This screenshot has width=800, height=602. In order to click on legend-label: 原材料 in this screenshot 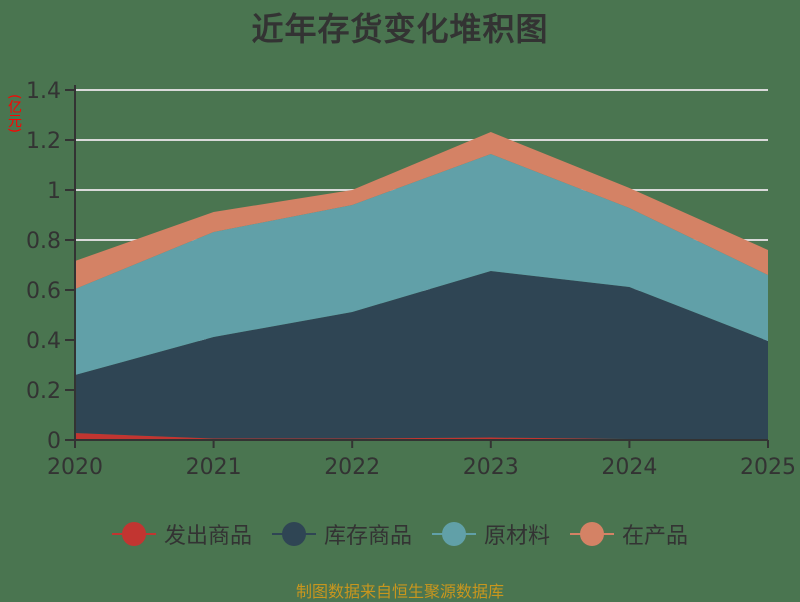, I will do `click(517, 536)`.